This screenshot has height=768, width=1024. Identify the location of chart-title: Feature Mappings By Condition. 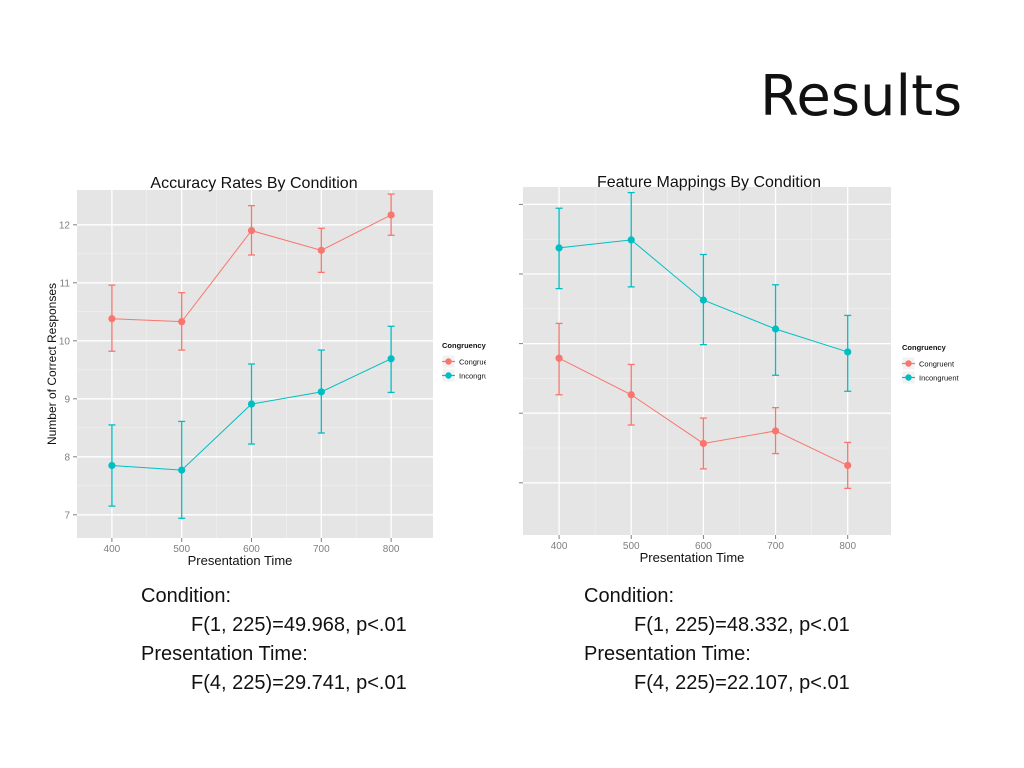
(709, 182).